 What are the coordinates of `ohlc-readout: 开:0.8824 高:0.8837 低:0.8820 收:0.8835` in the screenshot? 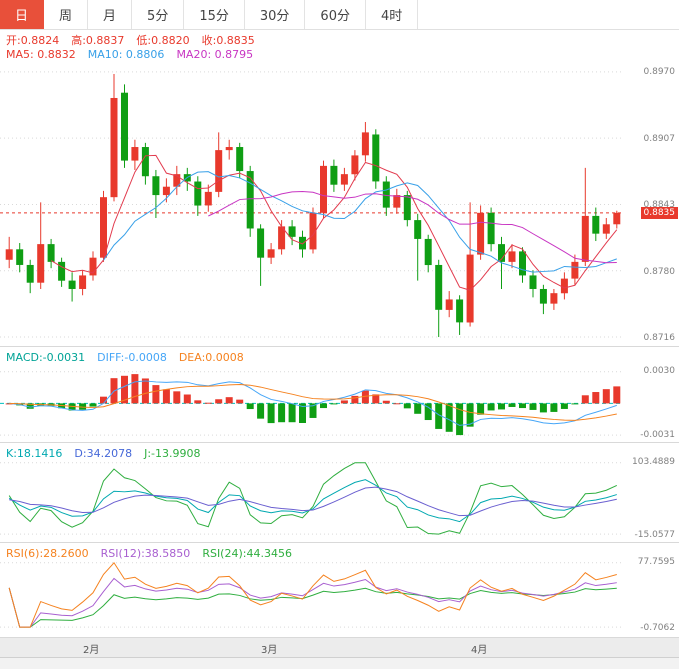 It's located at (130, 40).